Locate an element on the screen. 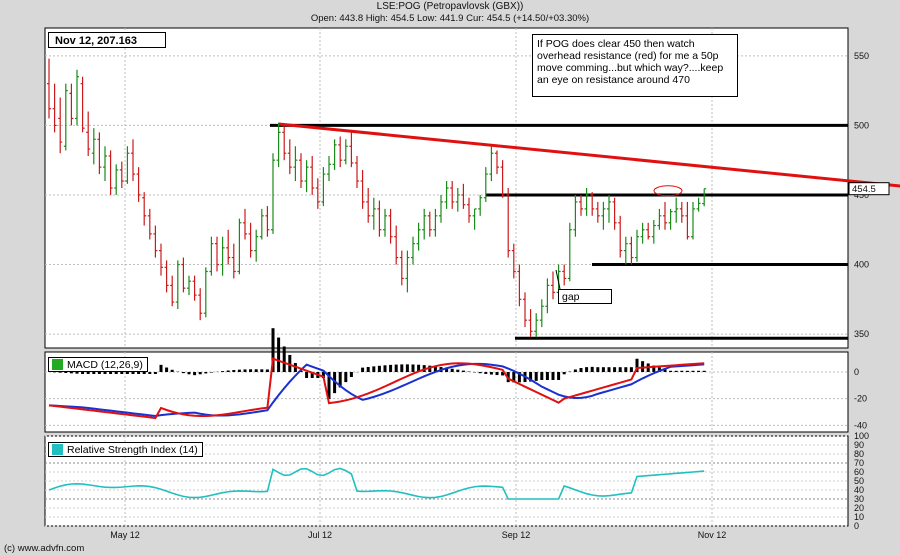  rsi-swatch-icon is located at coordinates (57, 449).